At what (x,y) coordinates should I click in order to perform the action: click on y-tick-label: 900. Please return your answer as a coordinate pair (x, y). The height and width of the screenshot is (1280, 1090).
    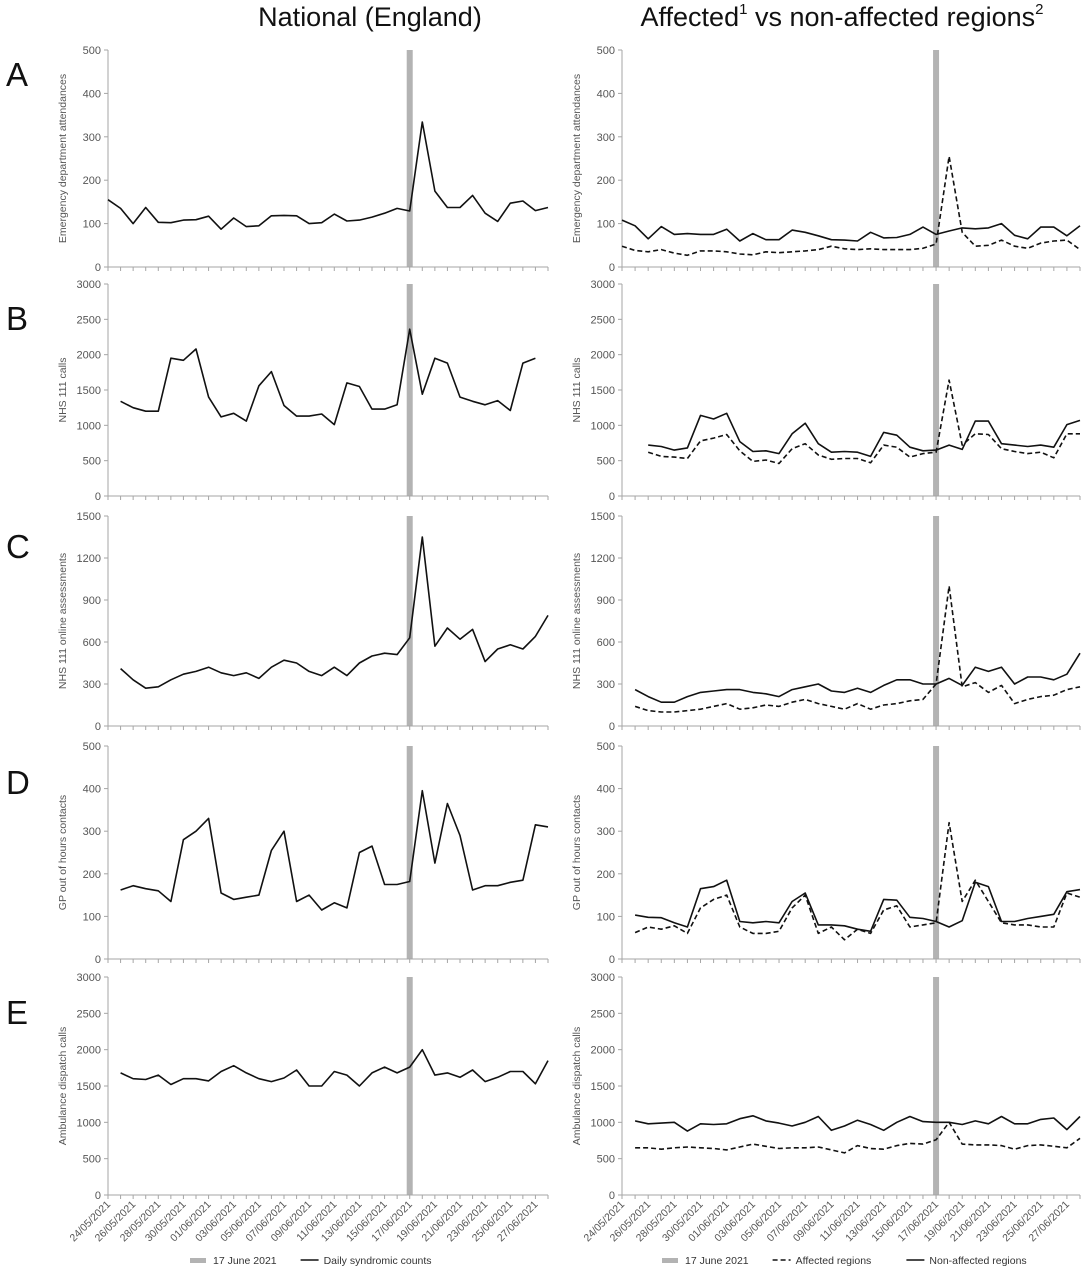
    Looking at the image, I should click on (606, 601).